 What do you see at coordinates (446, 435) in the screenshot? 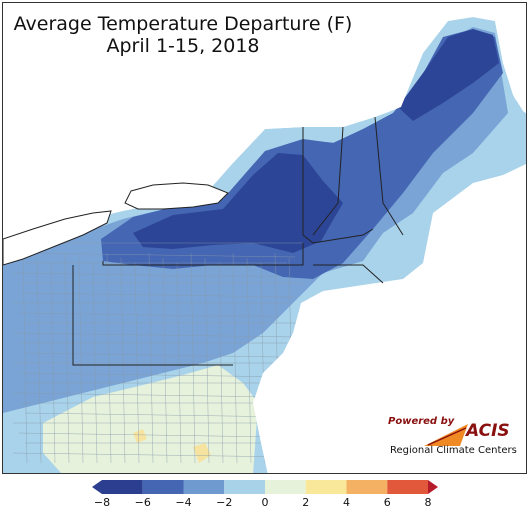
I see `acis-logo` at bounding box center [446, 435].